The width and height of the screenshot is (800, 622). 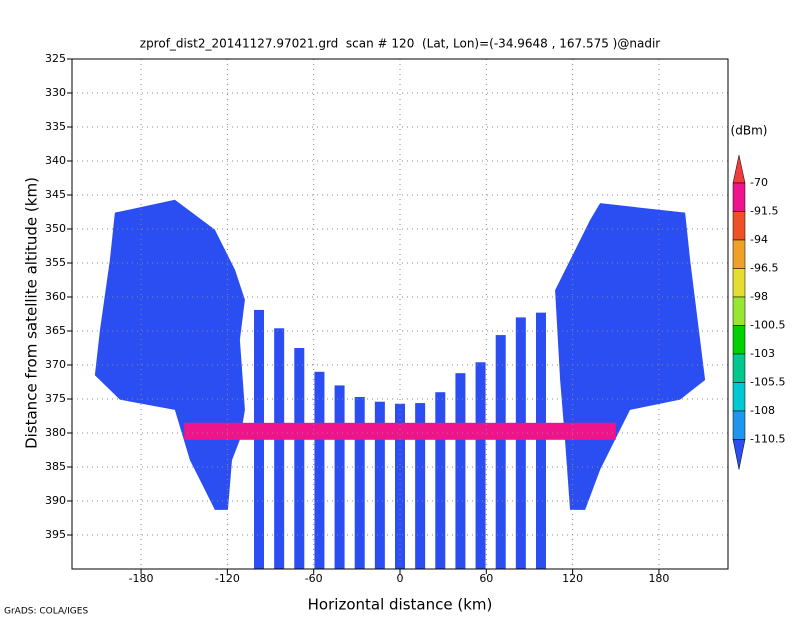 What do you see at coordinates (227, 578) in the screenshot?
I see `x-tick-label: -120` at bounding box center [227, 578].